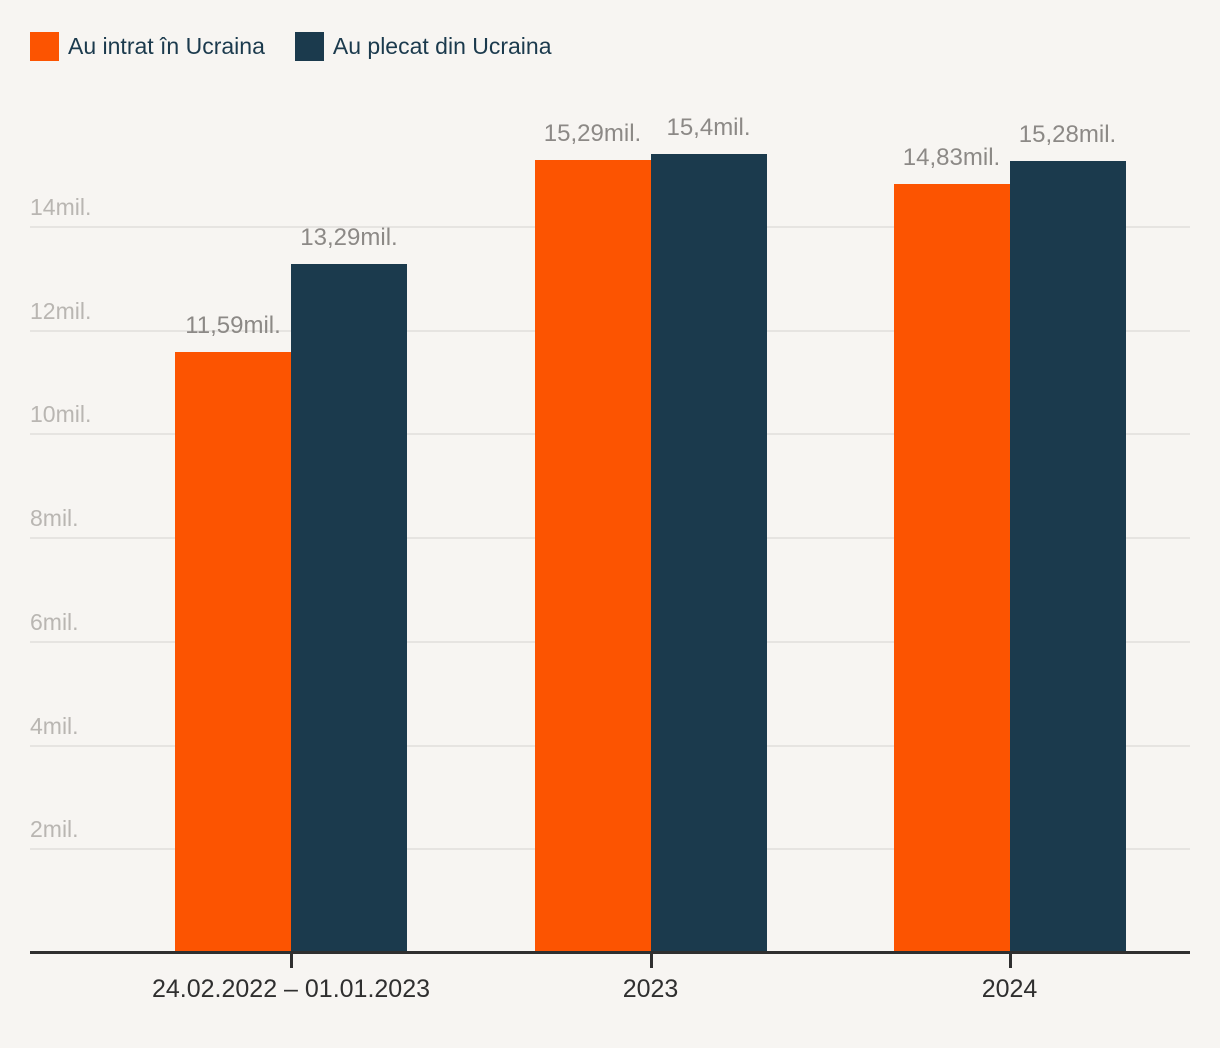  What do you see at coordinates (61, 310) in the screenshot?
I see `y-tick-label: 12mil.` at bounding box center [61, 310].